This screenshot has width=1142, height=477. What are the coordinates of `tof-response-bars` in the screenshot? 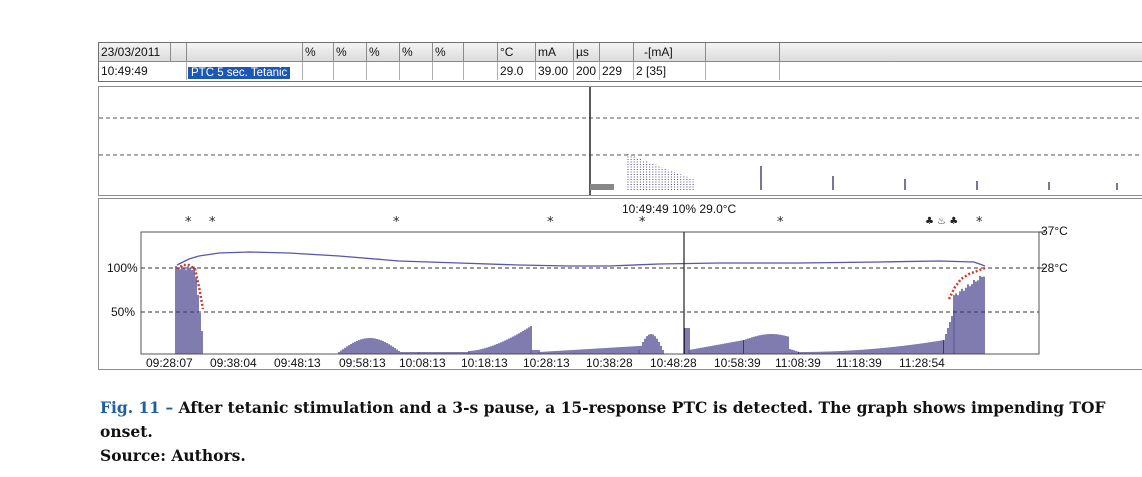 It's located at (580, 310).